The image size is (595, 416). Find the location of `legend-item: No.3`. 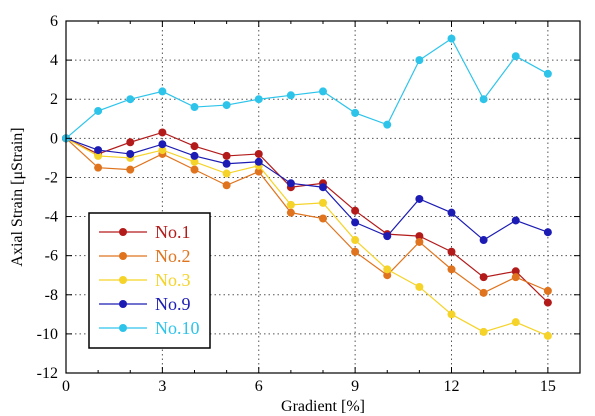

legend-item: No.3 is located at coordinates (145, 280).